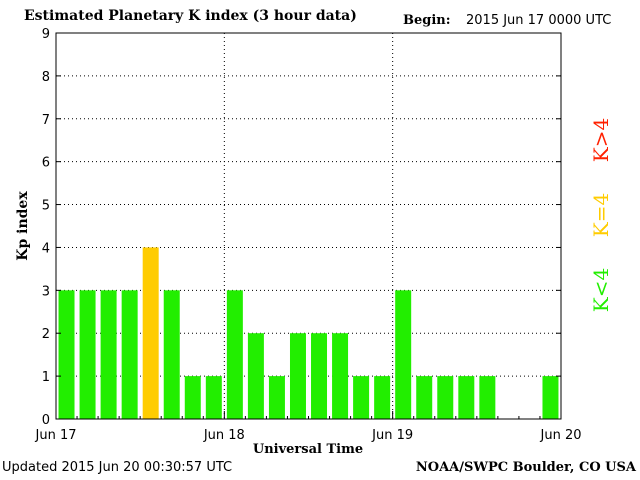 The image size is (640, 480). What do you see at coordinates (308, 427) in the screenshot?
I see `x-tick-labels: Jun 17 Jun 18 Jun 19 Jun 20` at bounding box center [308, 427].